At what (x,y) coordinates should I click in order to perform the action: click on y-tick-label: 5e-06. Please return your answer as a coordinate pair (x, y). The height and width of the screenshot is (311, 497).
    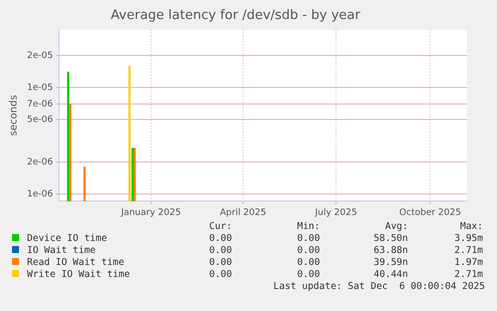
    Looking at the image, I should click on (40, 120).